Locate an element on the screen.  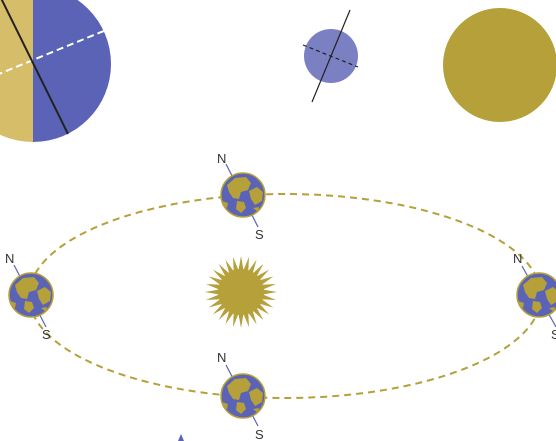
sun-icon is located at coordinates (241, 292).